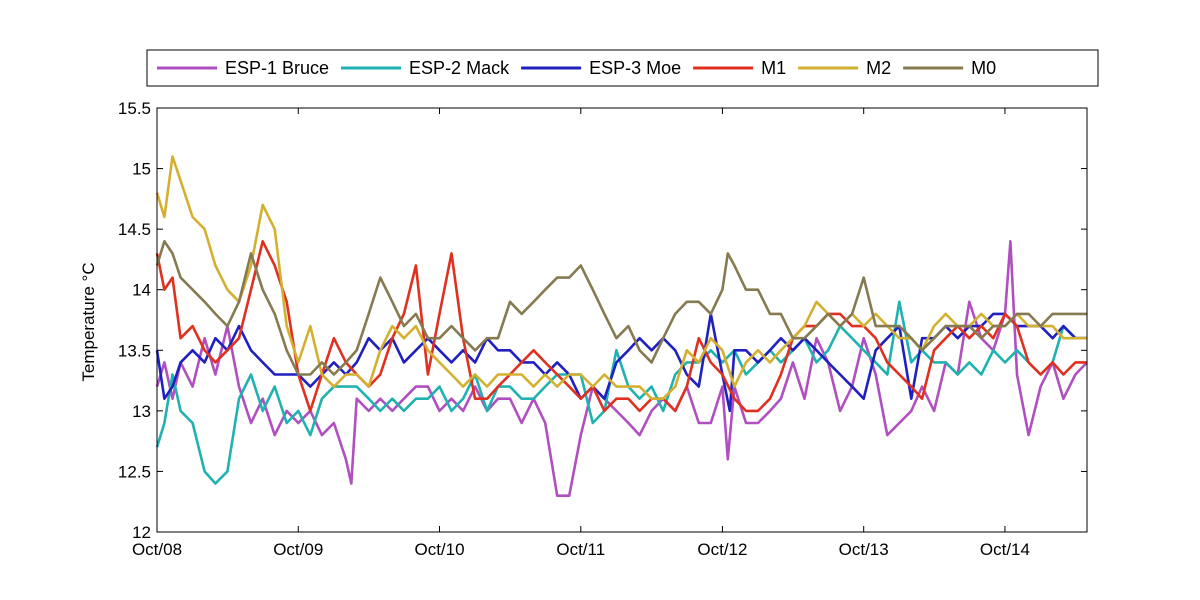 The height and width of the screenshot is (600, 1200). Describe the element at coordinates (141, 411) in the screenshot. I see `y-tick-label: 13` at that location.